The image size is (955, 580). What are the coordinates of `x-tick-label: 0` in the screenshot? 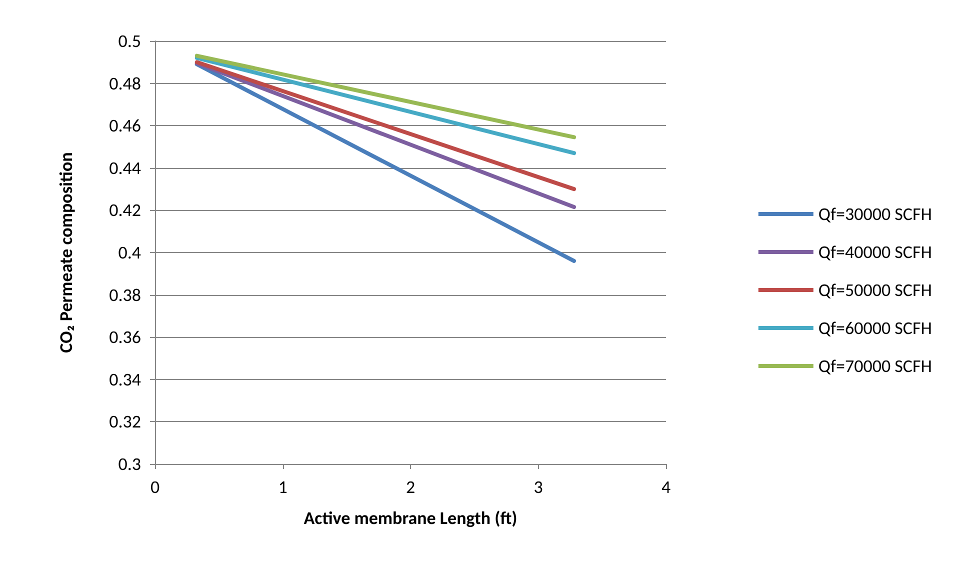 It's located at (155, 487).